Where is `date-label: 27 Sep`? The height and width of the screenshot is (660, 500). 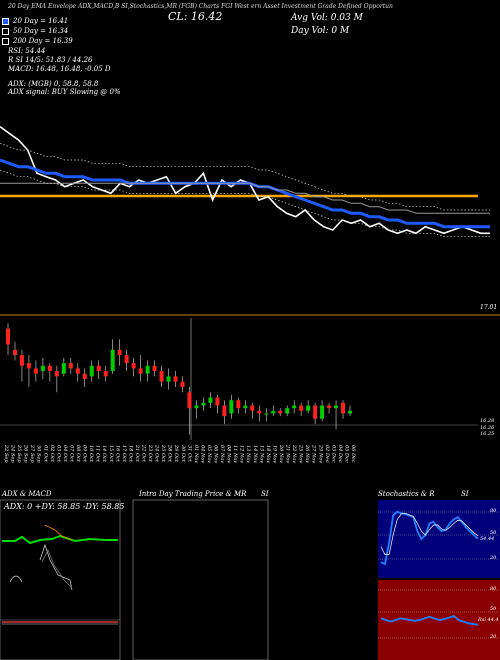
date-label: 27 Sep is located at coordinates (32, 453).